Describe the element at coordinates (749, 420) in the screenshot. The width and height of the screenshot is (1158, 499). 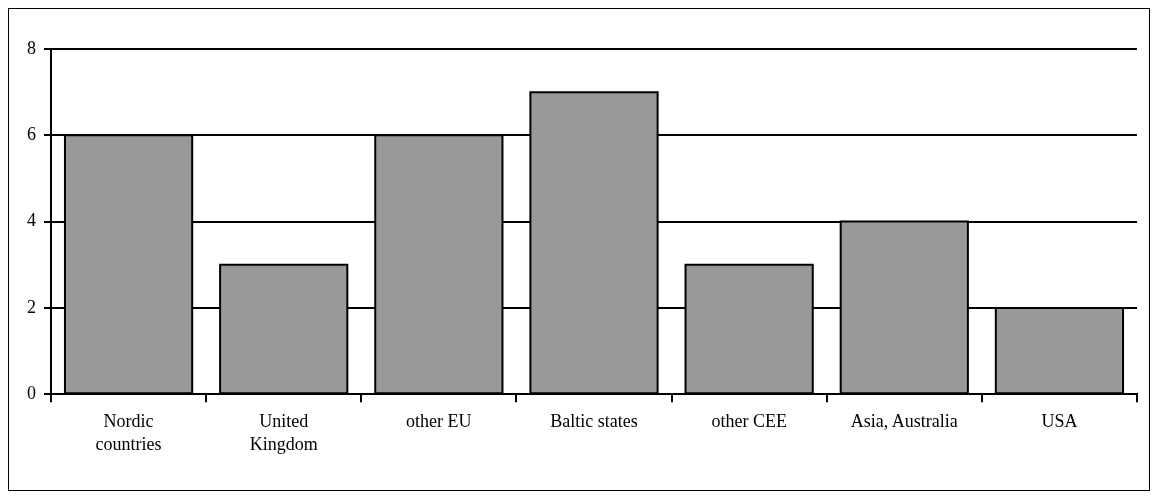
I see `x-tick-label: other CEE` at that location.